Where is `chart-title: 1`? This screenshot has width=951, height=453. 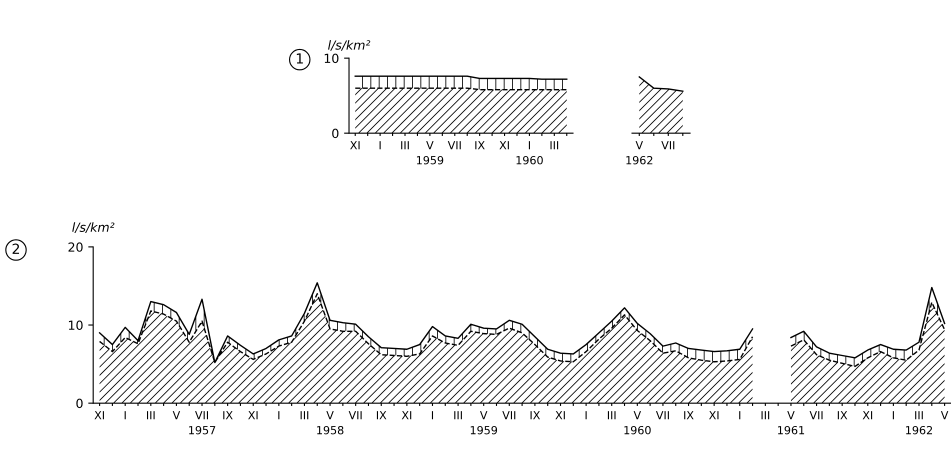 chart-title: 1 is located at coordinates (299, 58).